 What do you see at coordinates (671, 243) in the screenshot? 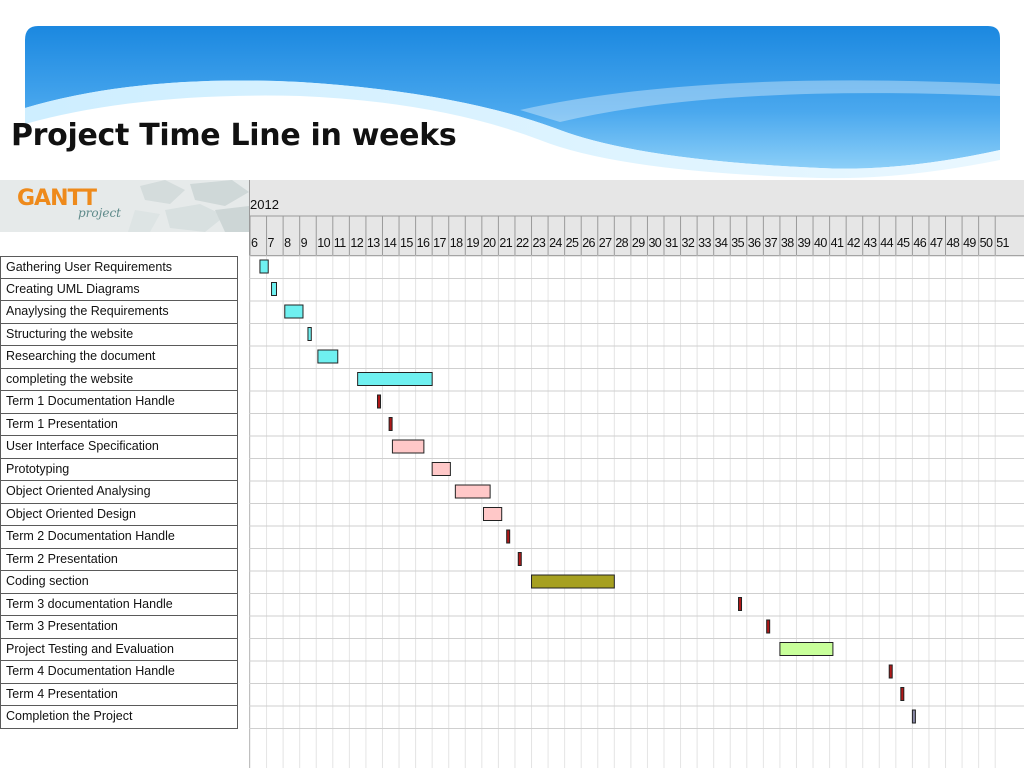
I see `week-tick-label: 31` at bounding box center [671, 243].